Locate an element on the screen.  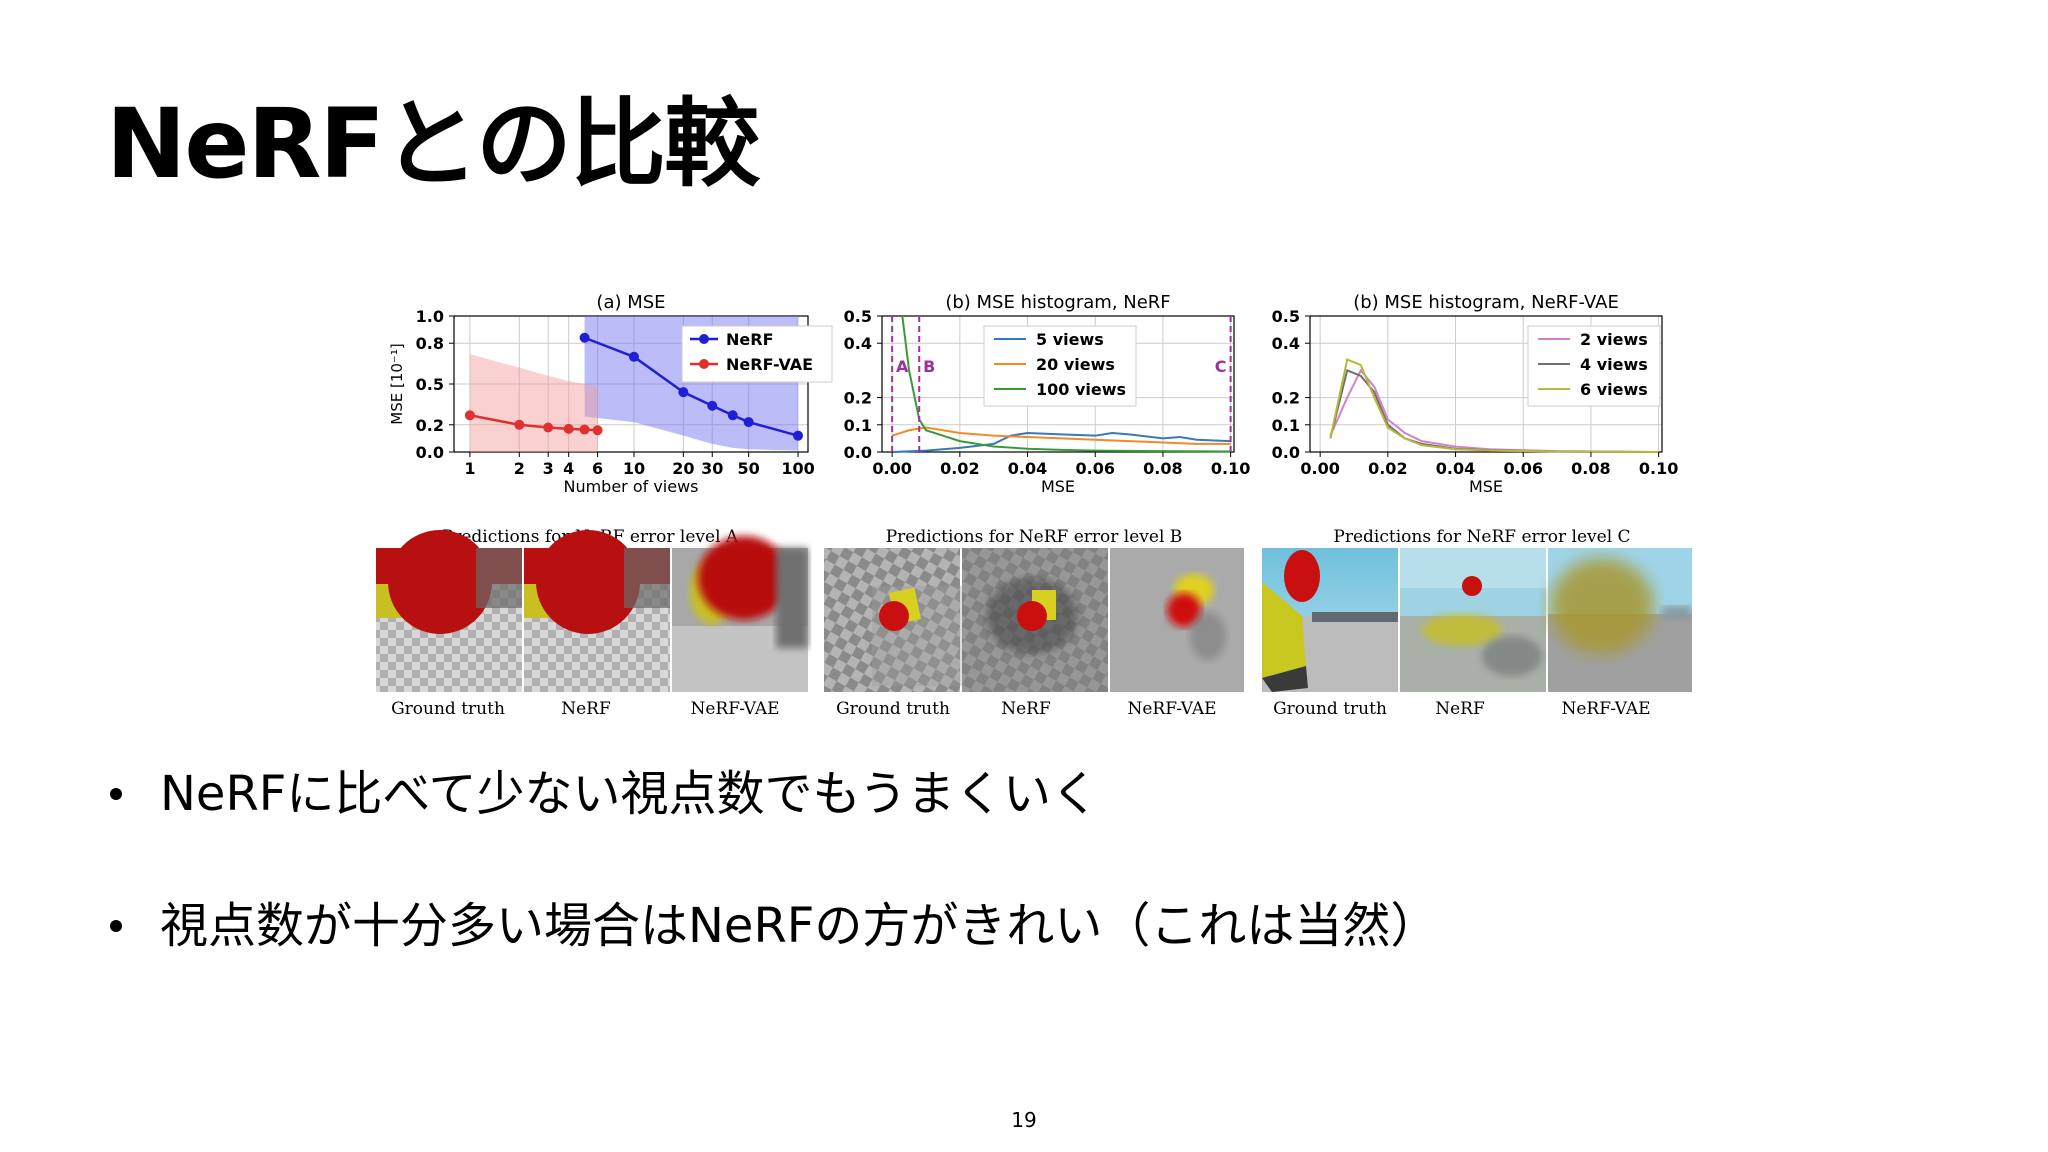
legend-label: 6 views is located at coordinates (1614, 389).